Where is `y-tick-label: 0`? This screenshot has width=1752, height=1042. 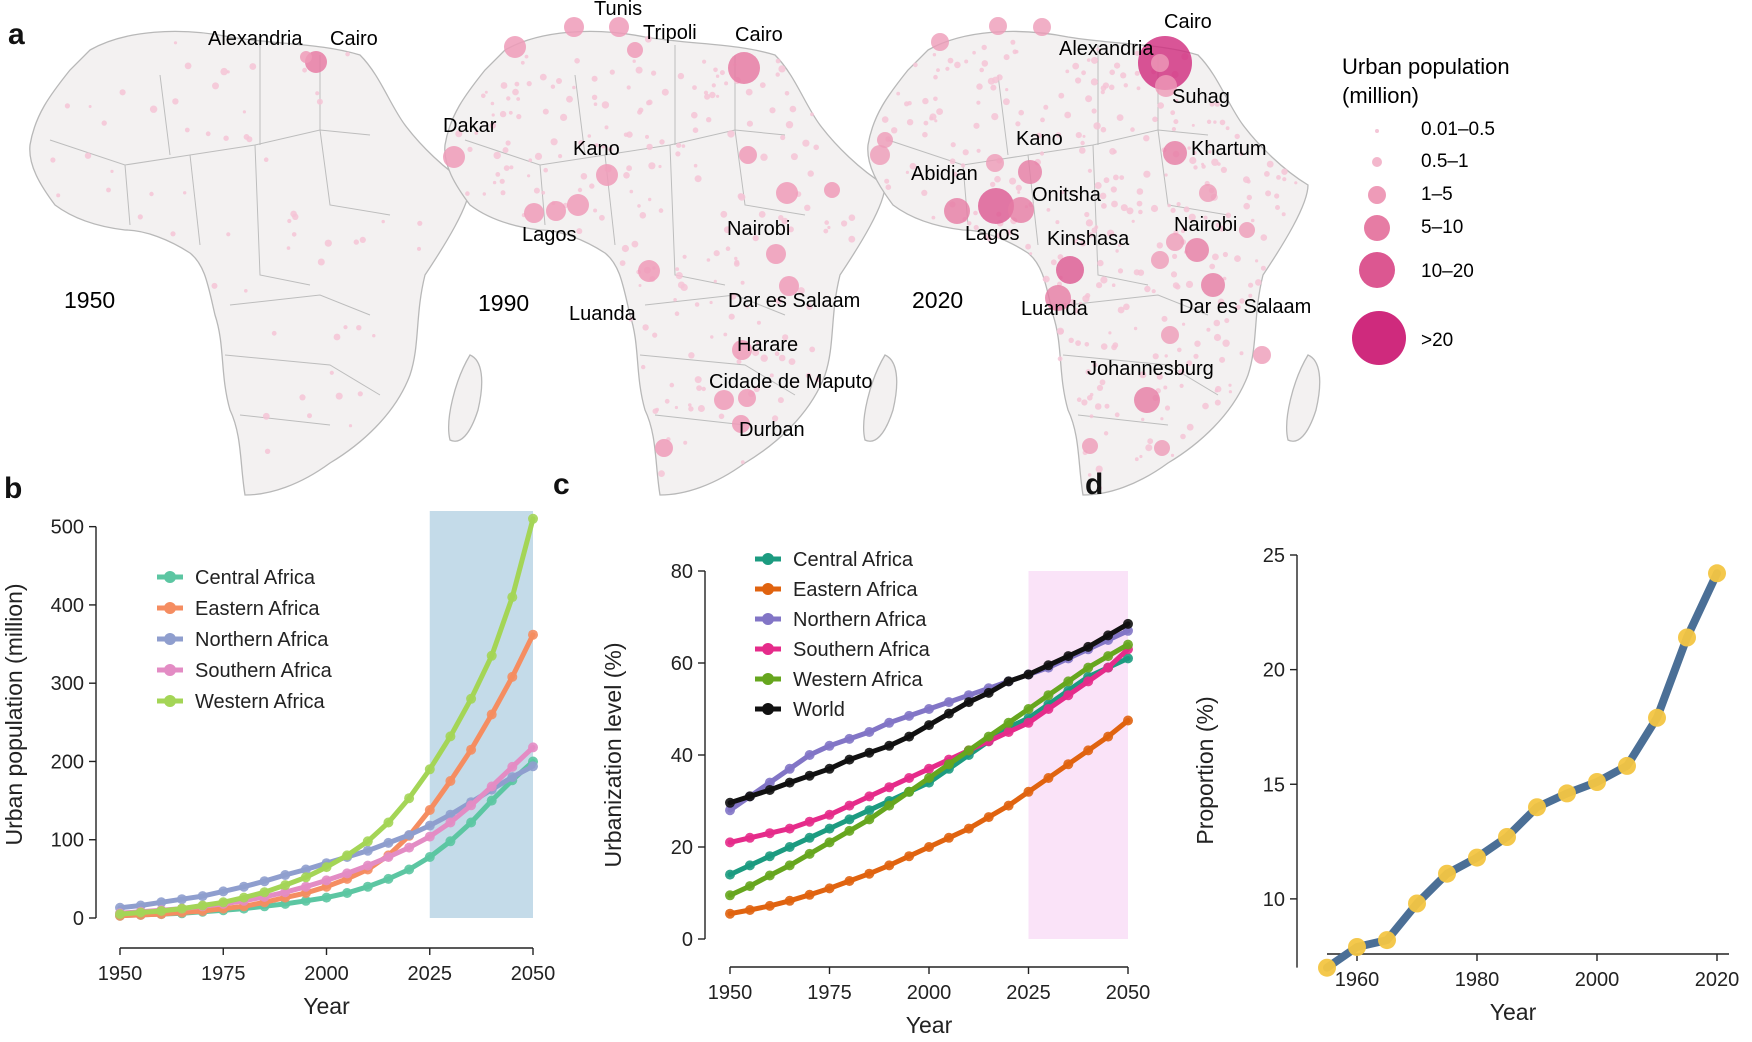
y-tick-label: 0 is located at coordinates (687, 940).